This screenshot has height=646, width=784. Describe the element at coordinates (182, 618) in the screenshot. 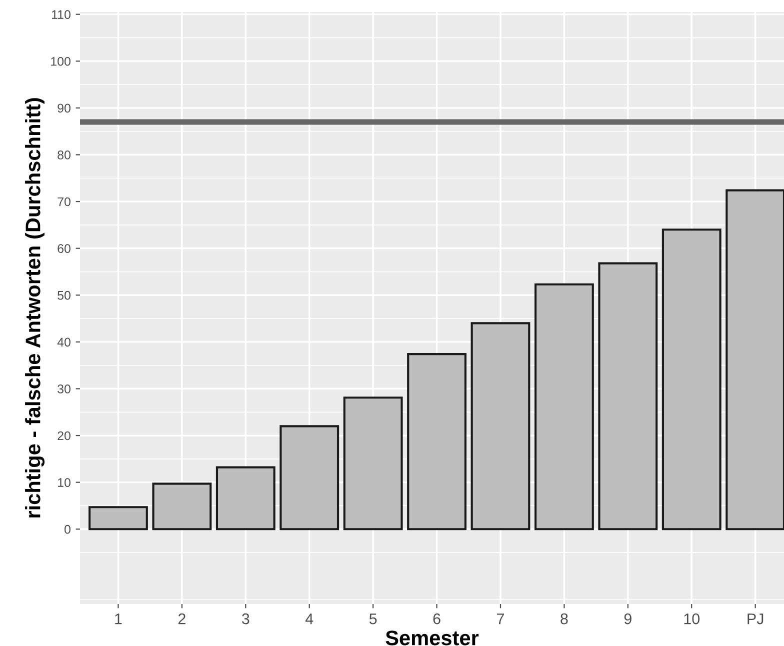

I see `x-tick-label: 2` at that location.